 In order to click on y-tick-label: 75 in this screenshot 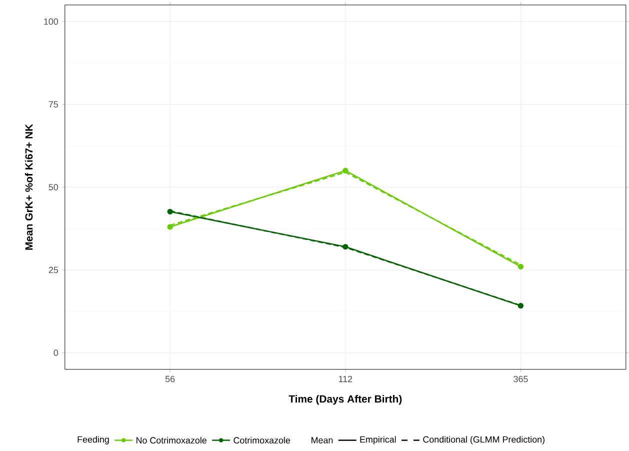, I will do `click(53, 104)`.